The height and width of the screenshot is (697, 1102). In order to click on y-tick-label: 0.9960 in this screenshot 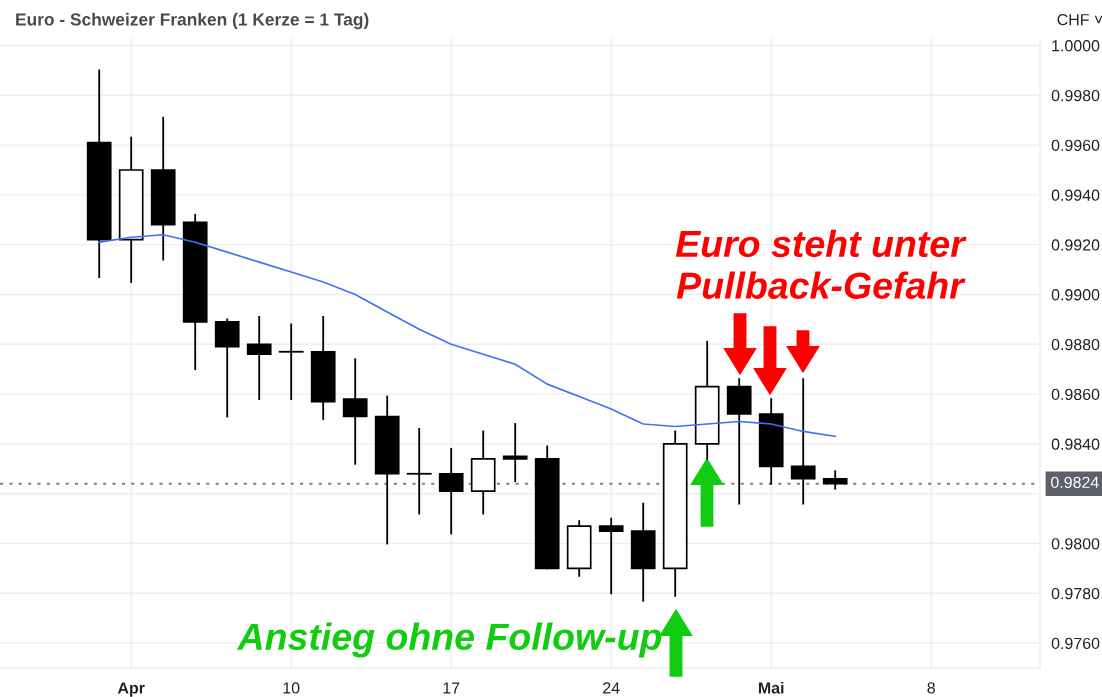, I will do `click(1075, 145)`.